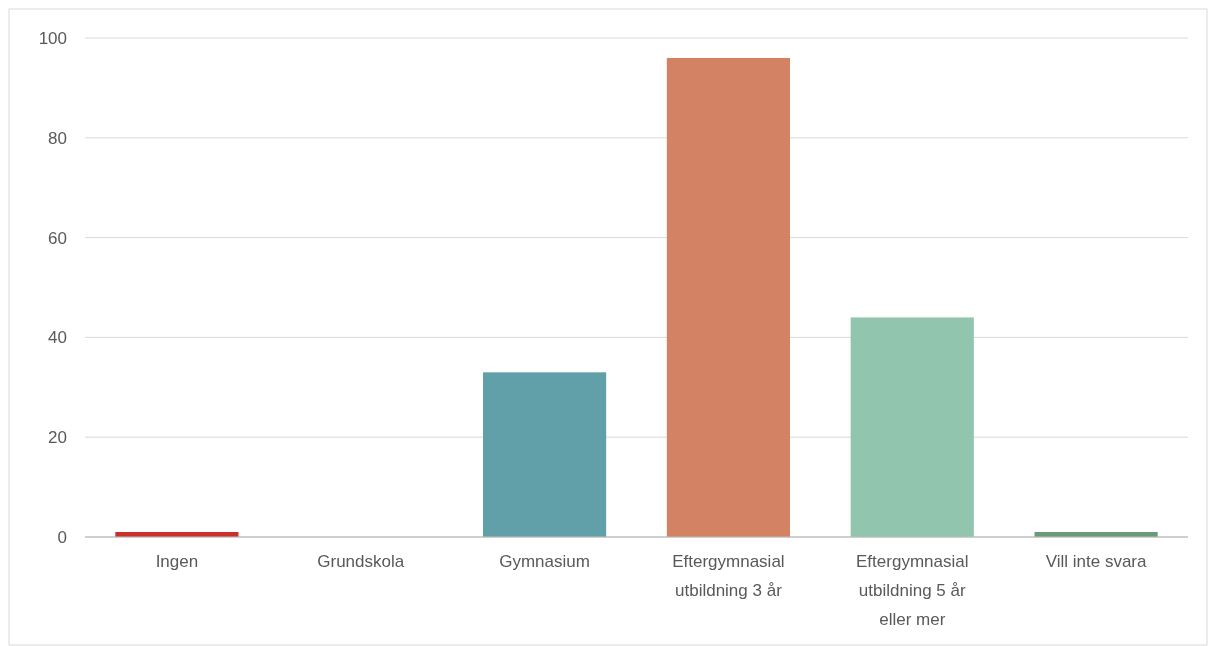 The height and width of the screenshot is (646, 1208). Describe the element at coordinates (728, 576) in the screenshot. I see `x-tick-label: Eftergymnasial utbildning 3 år` at that location.